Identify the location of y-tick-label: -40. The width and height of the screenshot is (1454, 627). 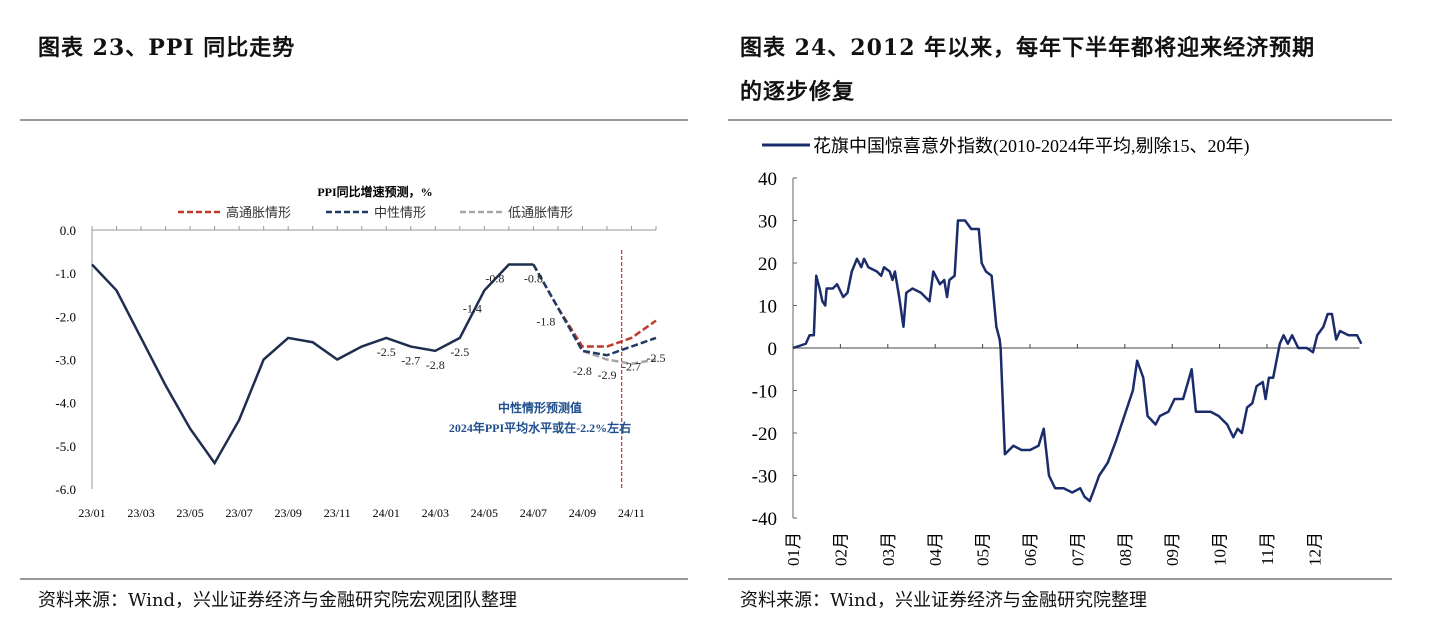
(764, 519).